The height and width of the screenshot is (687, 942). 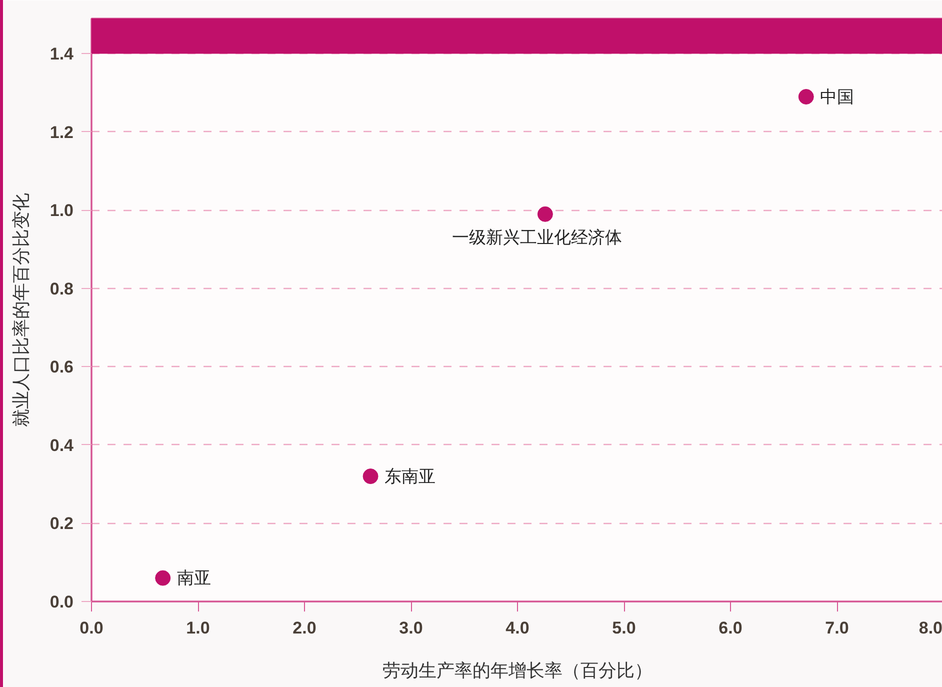 What do you see at coordinates (92, 628) in the screenshot?
I see `x-tick-label: 0.0` at bounding box center [92, 628].